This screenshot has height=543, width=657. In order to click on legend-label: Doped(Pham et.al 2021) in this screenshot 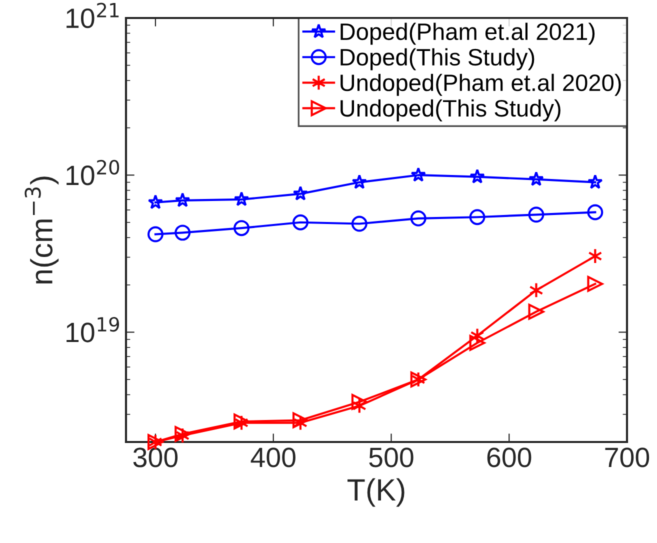, I will do `click(467, 33)`.